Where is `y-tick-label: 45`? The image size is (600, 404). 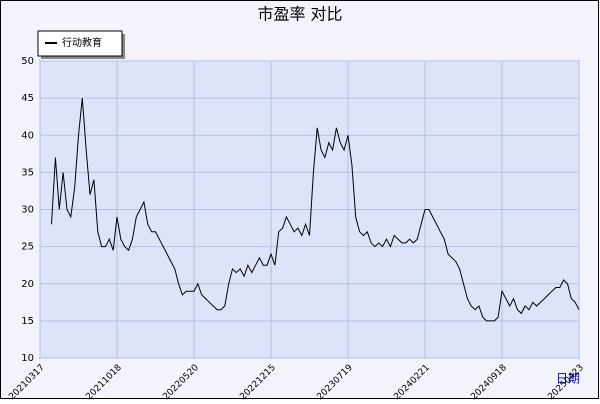
y-tick-label: 45 is located at coordinates (27, 98).